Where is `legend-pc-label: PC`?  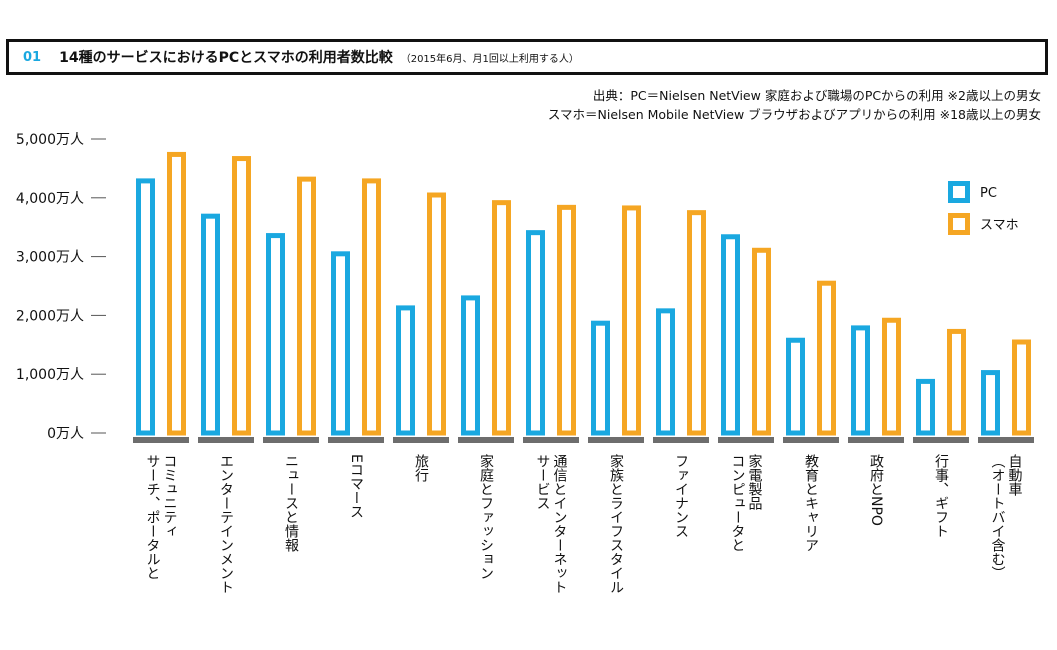 legend-pc-label: PC is located at coordinates (988, 193).